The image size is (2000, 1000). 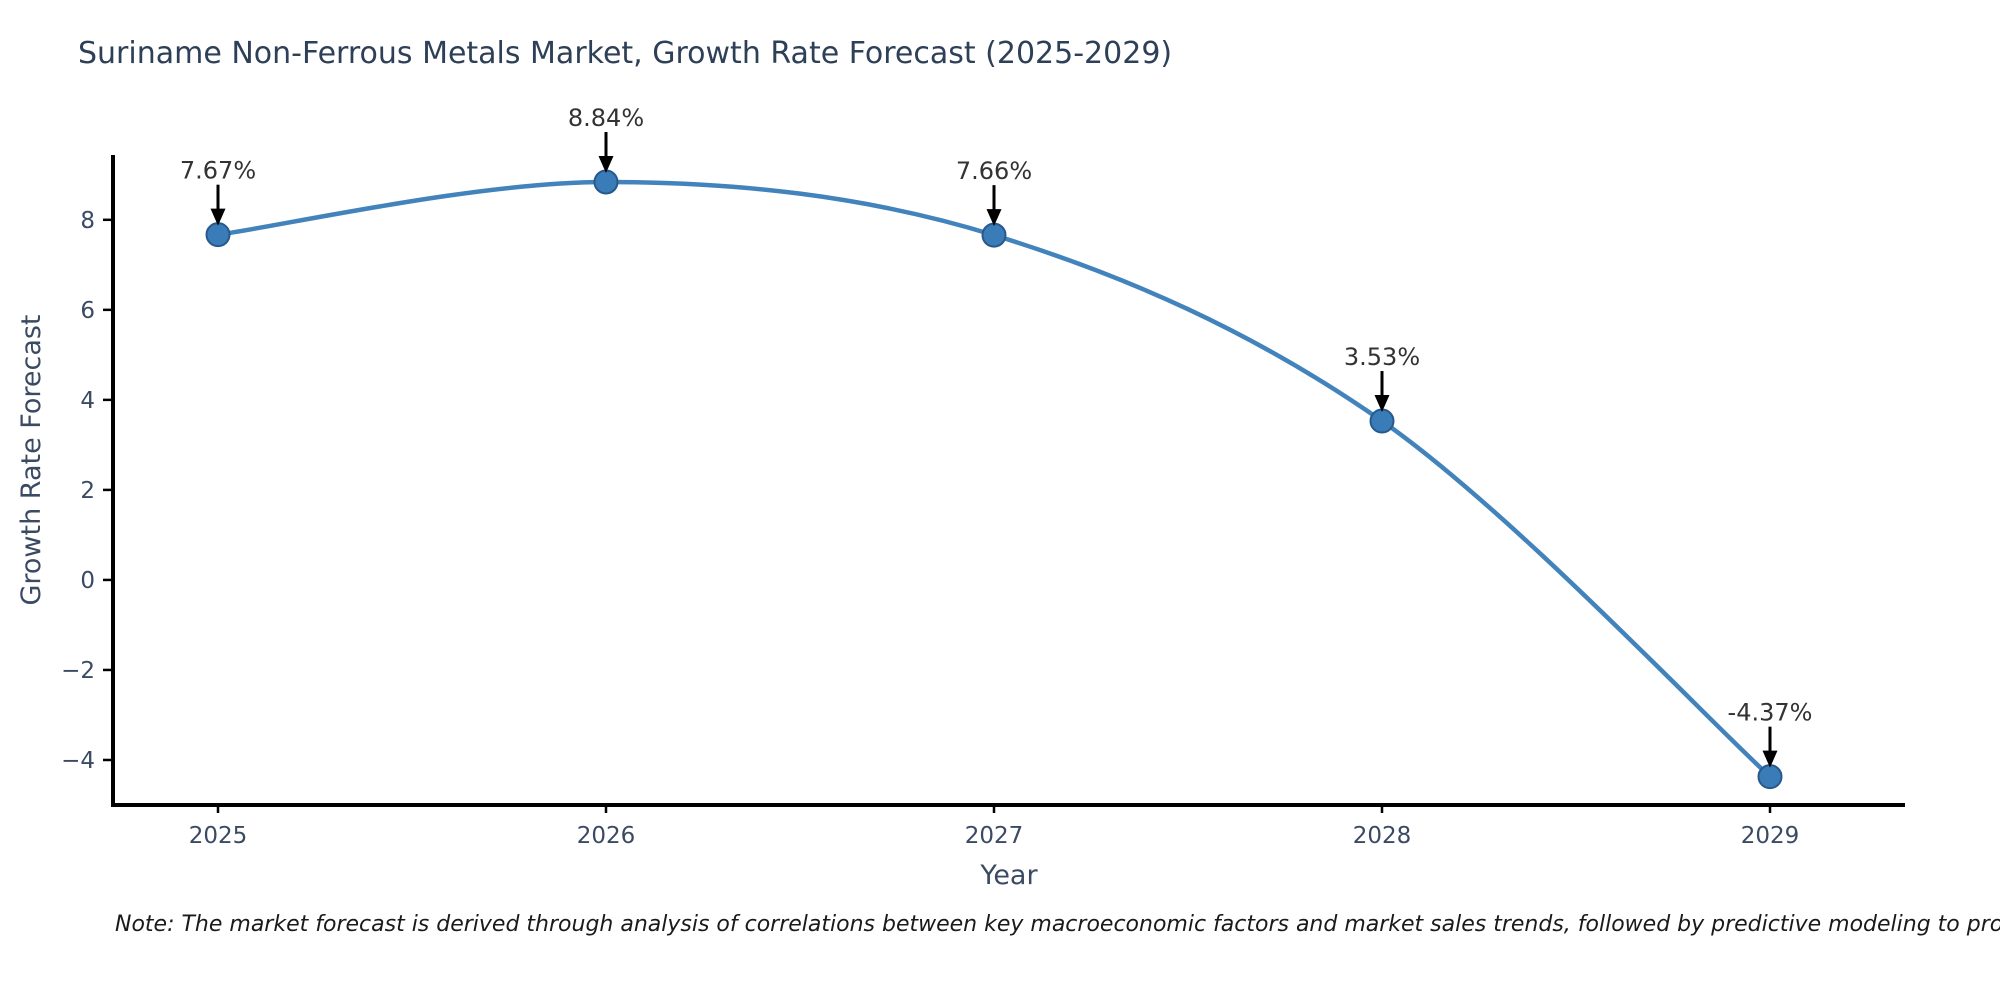 What do you see at coordinates (87, 491) in the screenshot?
I see `y-tick-label: 2` at bounding box center [87, 491].